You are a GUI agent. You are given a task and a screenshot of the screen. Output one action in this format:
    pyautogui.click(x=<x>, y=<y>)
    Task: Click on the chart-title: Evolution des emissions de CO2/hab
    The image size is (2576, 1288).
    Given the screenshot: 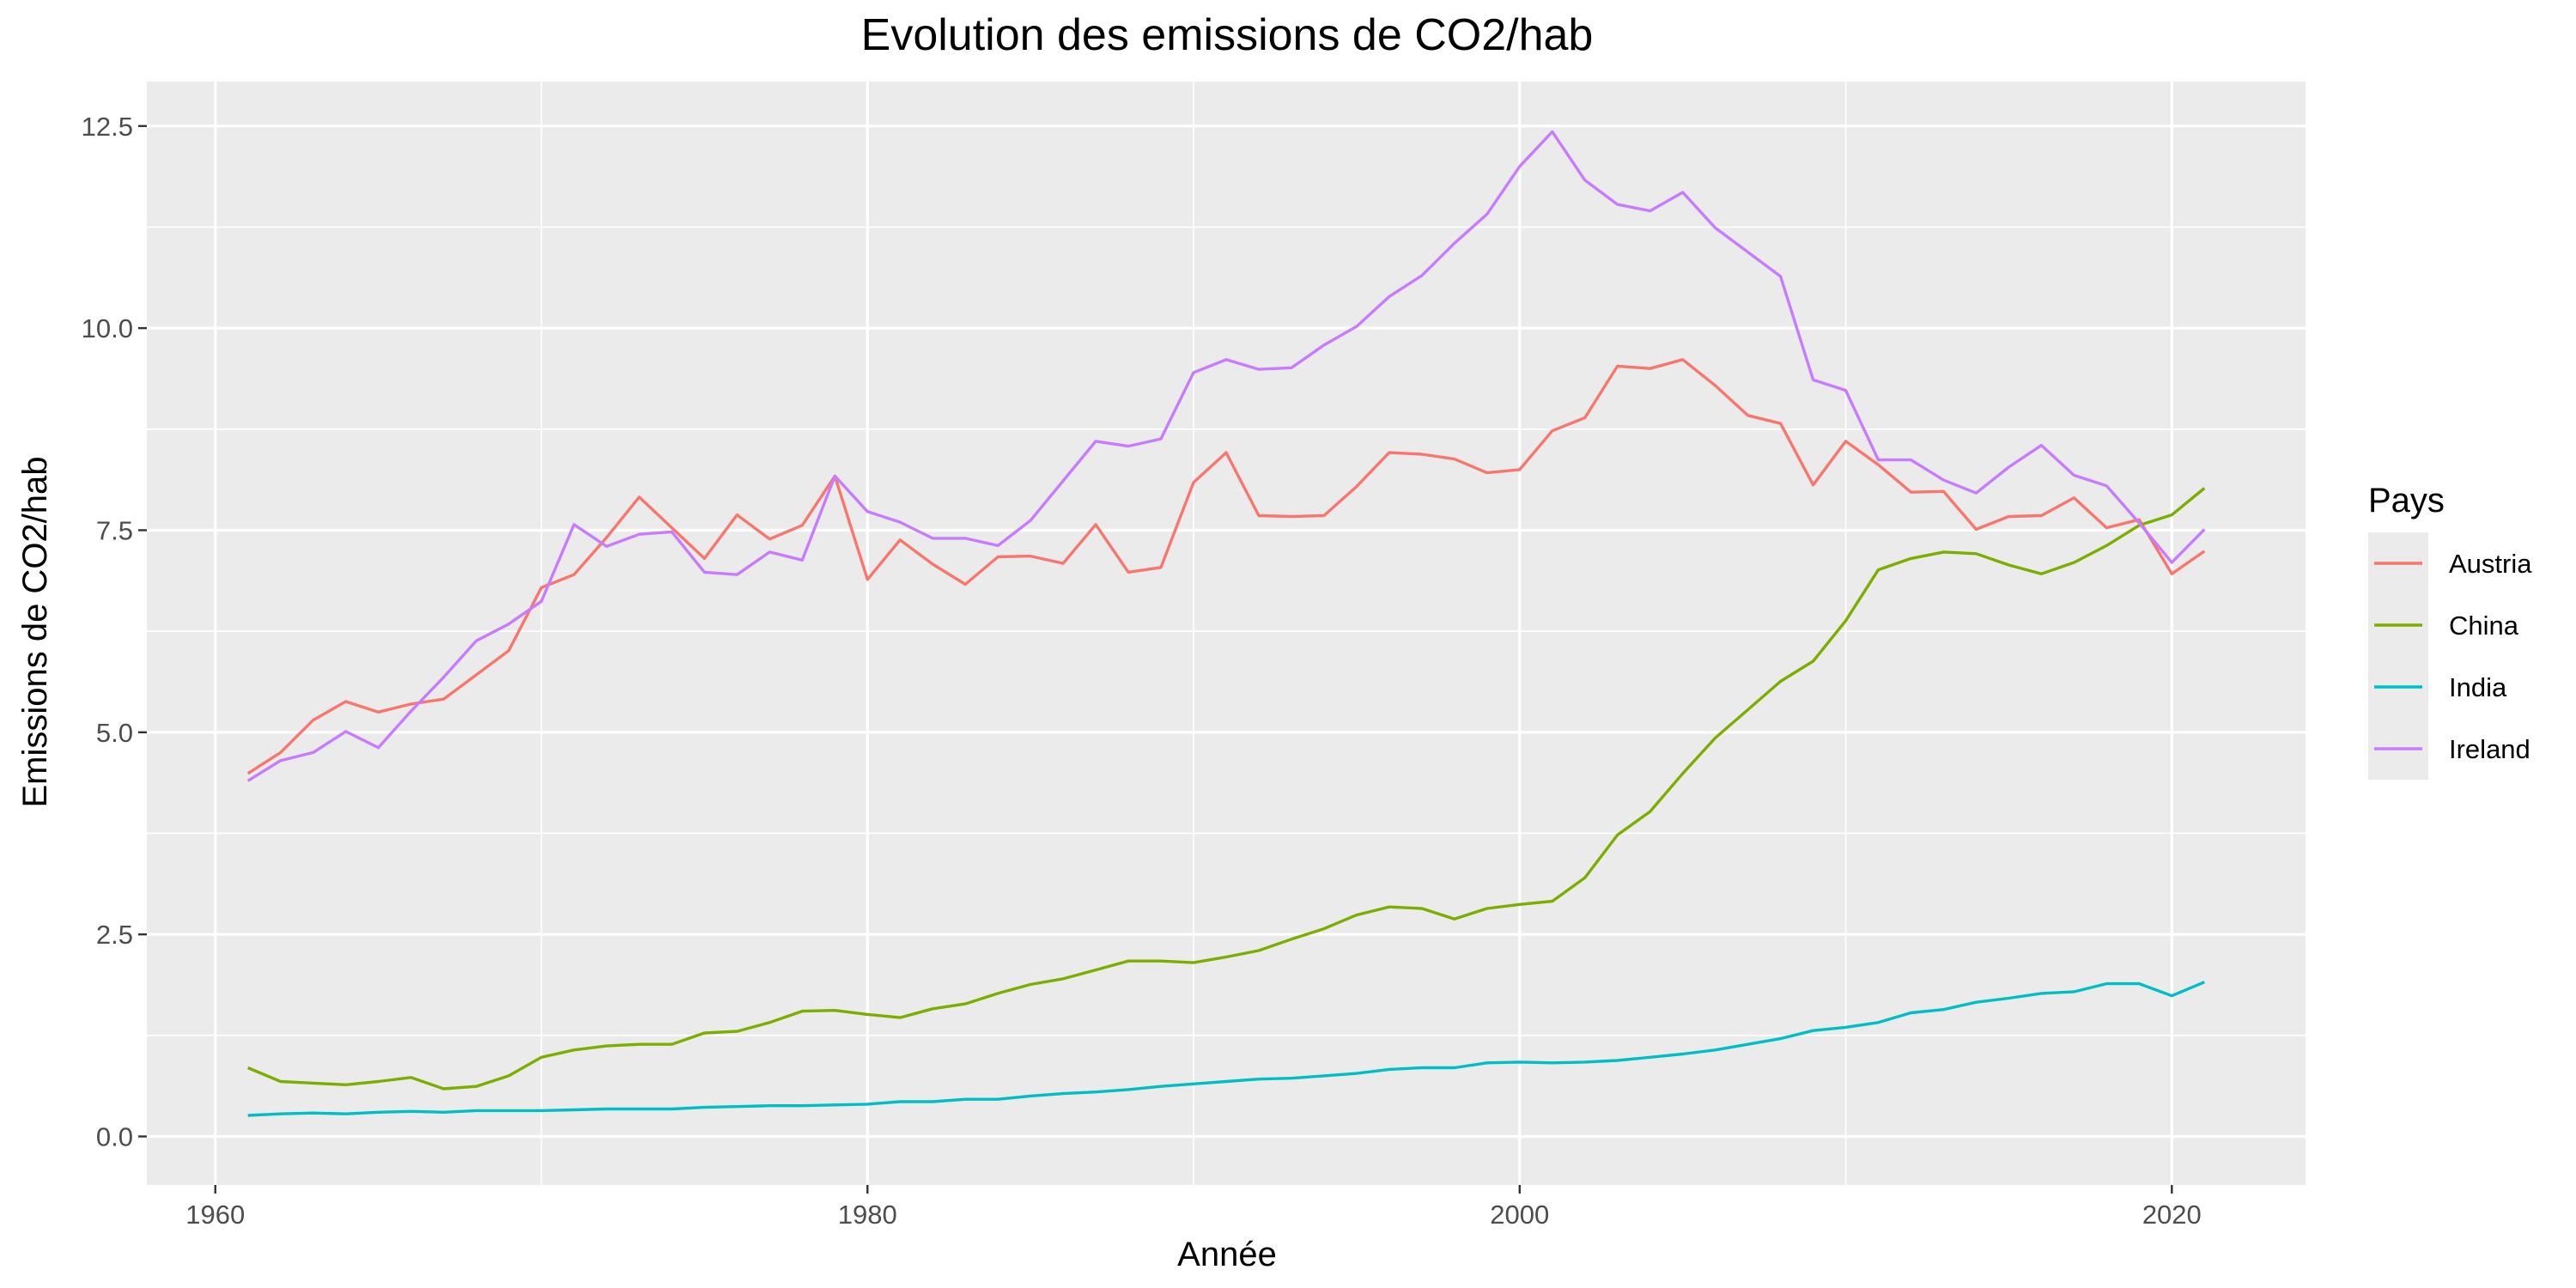 What is the action you would take?
    pyautogui.click(x=1228, y=35)
    